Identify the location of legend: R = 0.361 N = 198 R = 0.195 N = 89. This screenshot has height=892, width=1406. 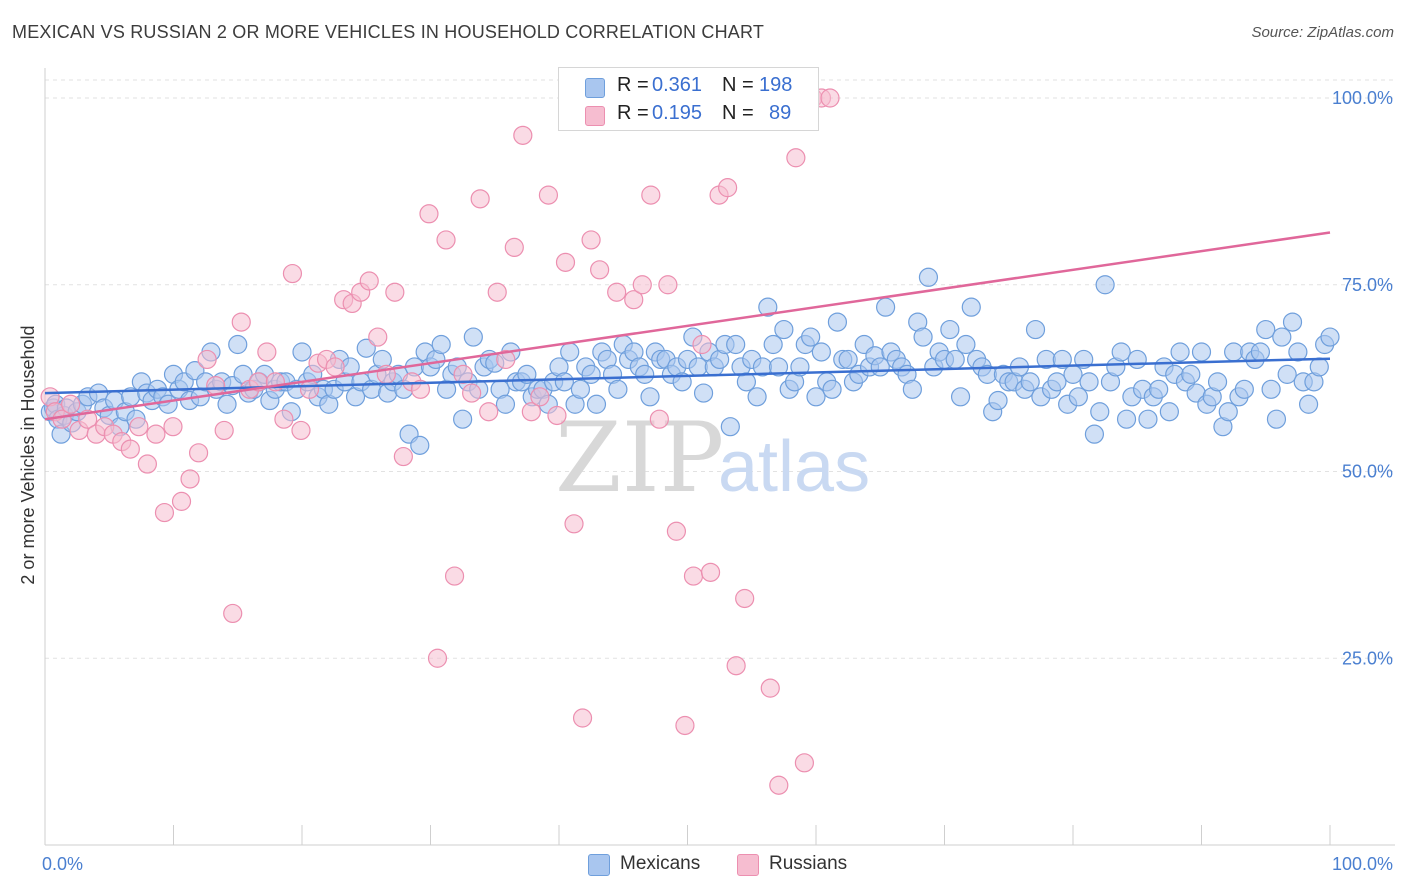
(688, 99).